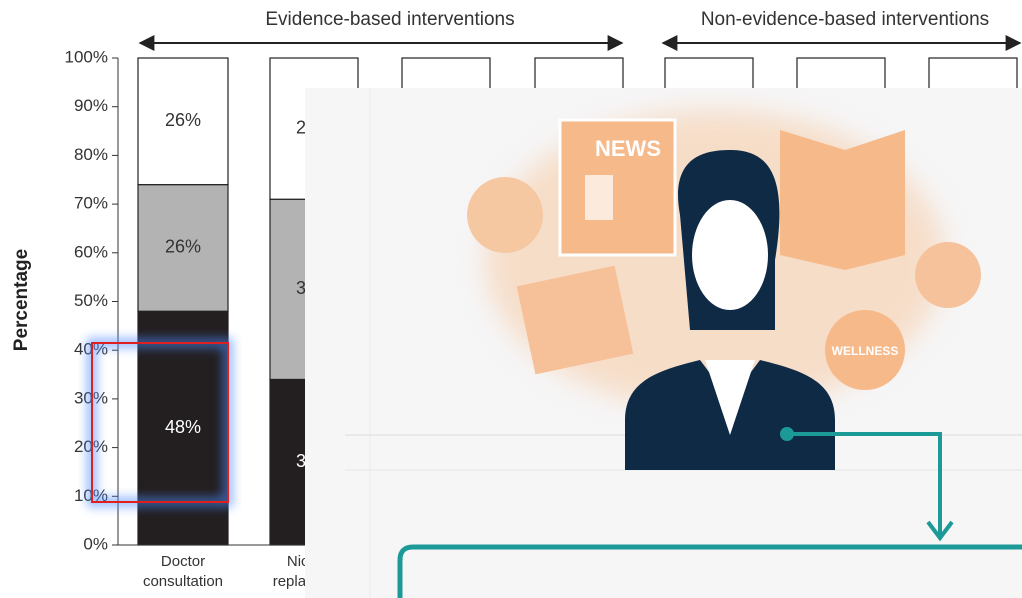 The height and width of the screenshot is (598, 1022). Describe the element at coordinates (628, 148) in the screenshot. I see `icon-text: NEWS` at that location.